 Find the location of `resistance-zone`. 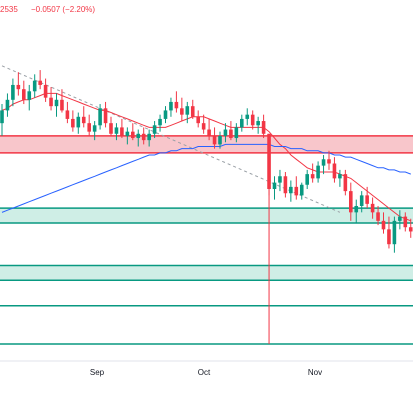

resistance-zone is located at coordinates (206, 144).